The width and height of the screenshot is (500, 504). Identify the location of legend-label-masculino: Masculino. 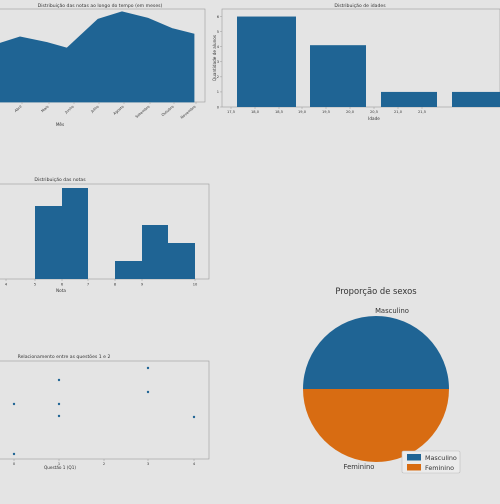
(441, 458).